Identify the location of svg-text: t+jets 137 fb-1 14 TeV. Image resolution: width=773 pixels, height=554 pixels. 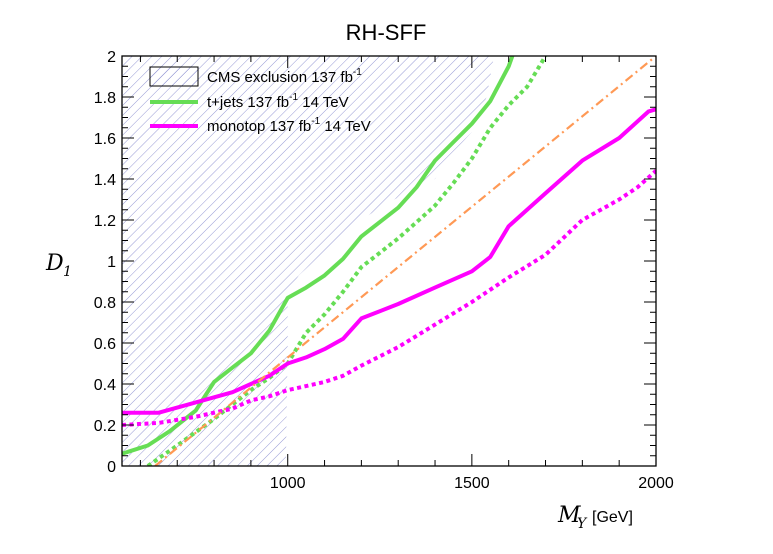
(278, 101).